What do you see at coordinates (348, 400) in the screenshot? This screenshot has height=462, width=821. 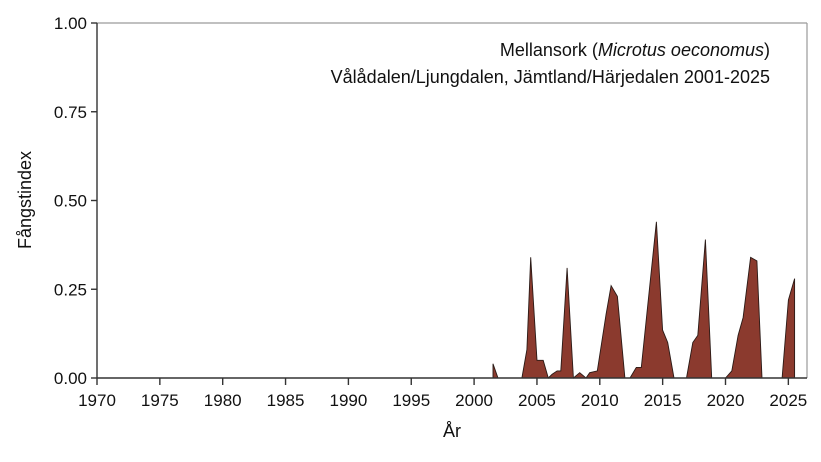 I see `x-tick-label: 1990` at bounding box center [348, 400].